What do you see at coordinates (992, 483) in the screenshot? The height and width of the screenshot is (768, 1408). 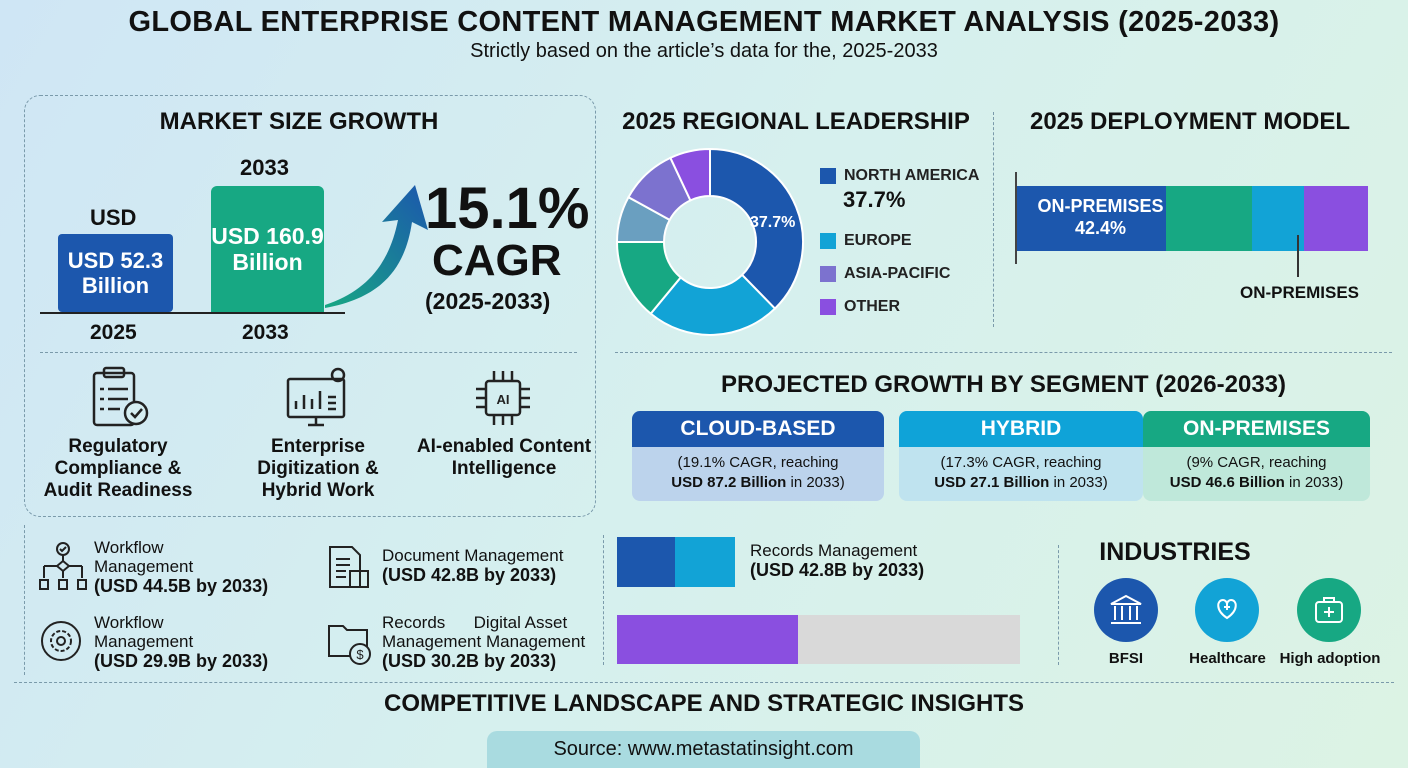 I see `segment-value: USD 27.1 Billion` at bounding box center [992, 483].